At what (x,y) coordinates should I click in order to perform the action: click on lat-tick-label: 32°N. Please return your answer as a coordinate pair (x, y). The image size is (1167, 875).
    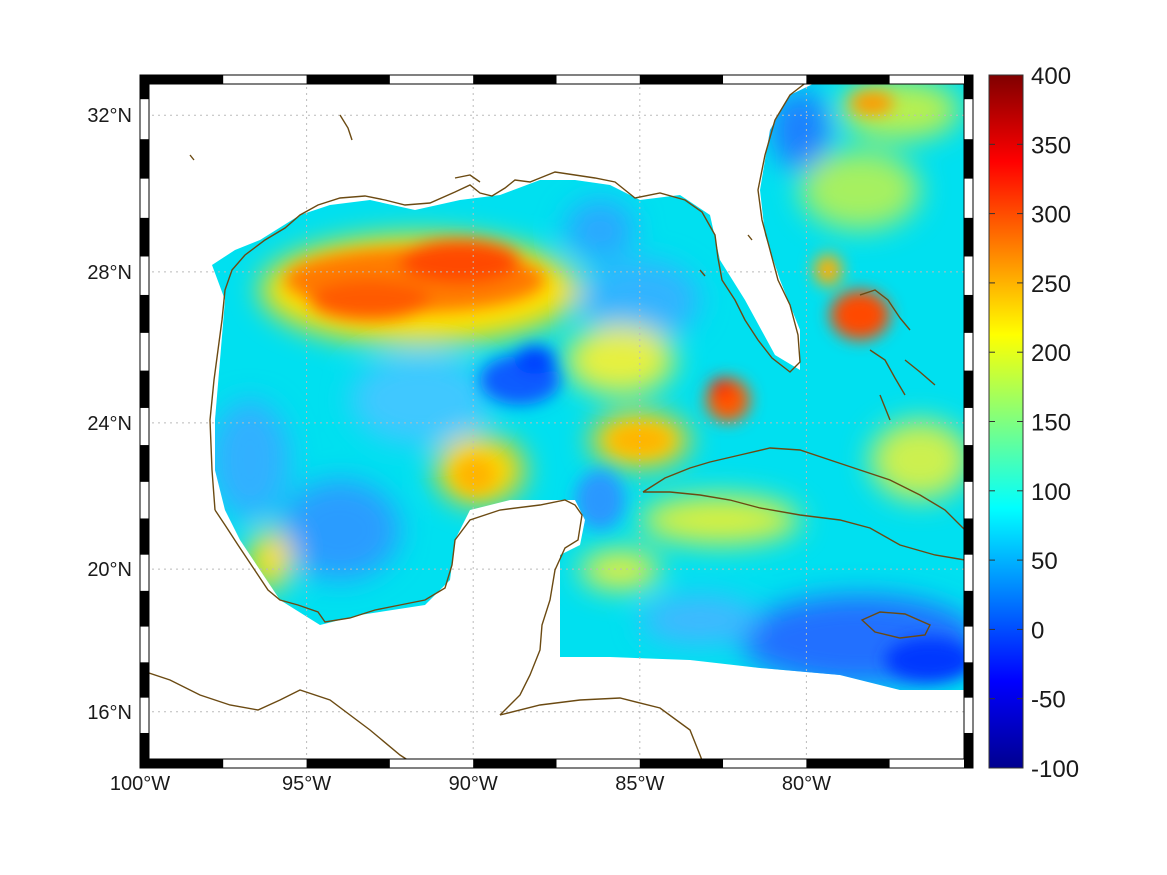
    Looking at the image, I should click on (109, 116).